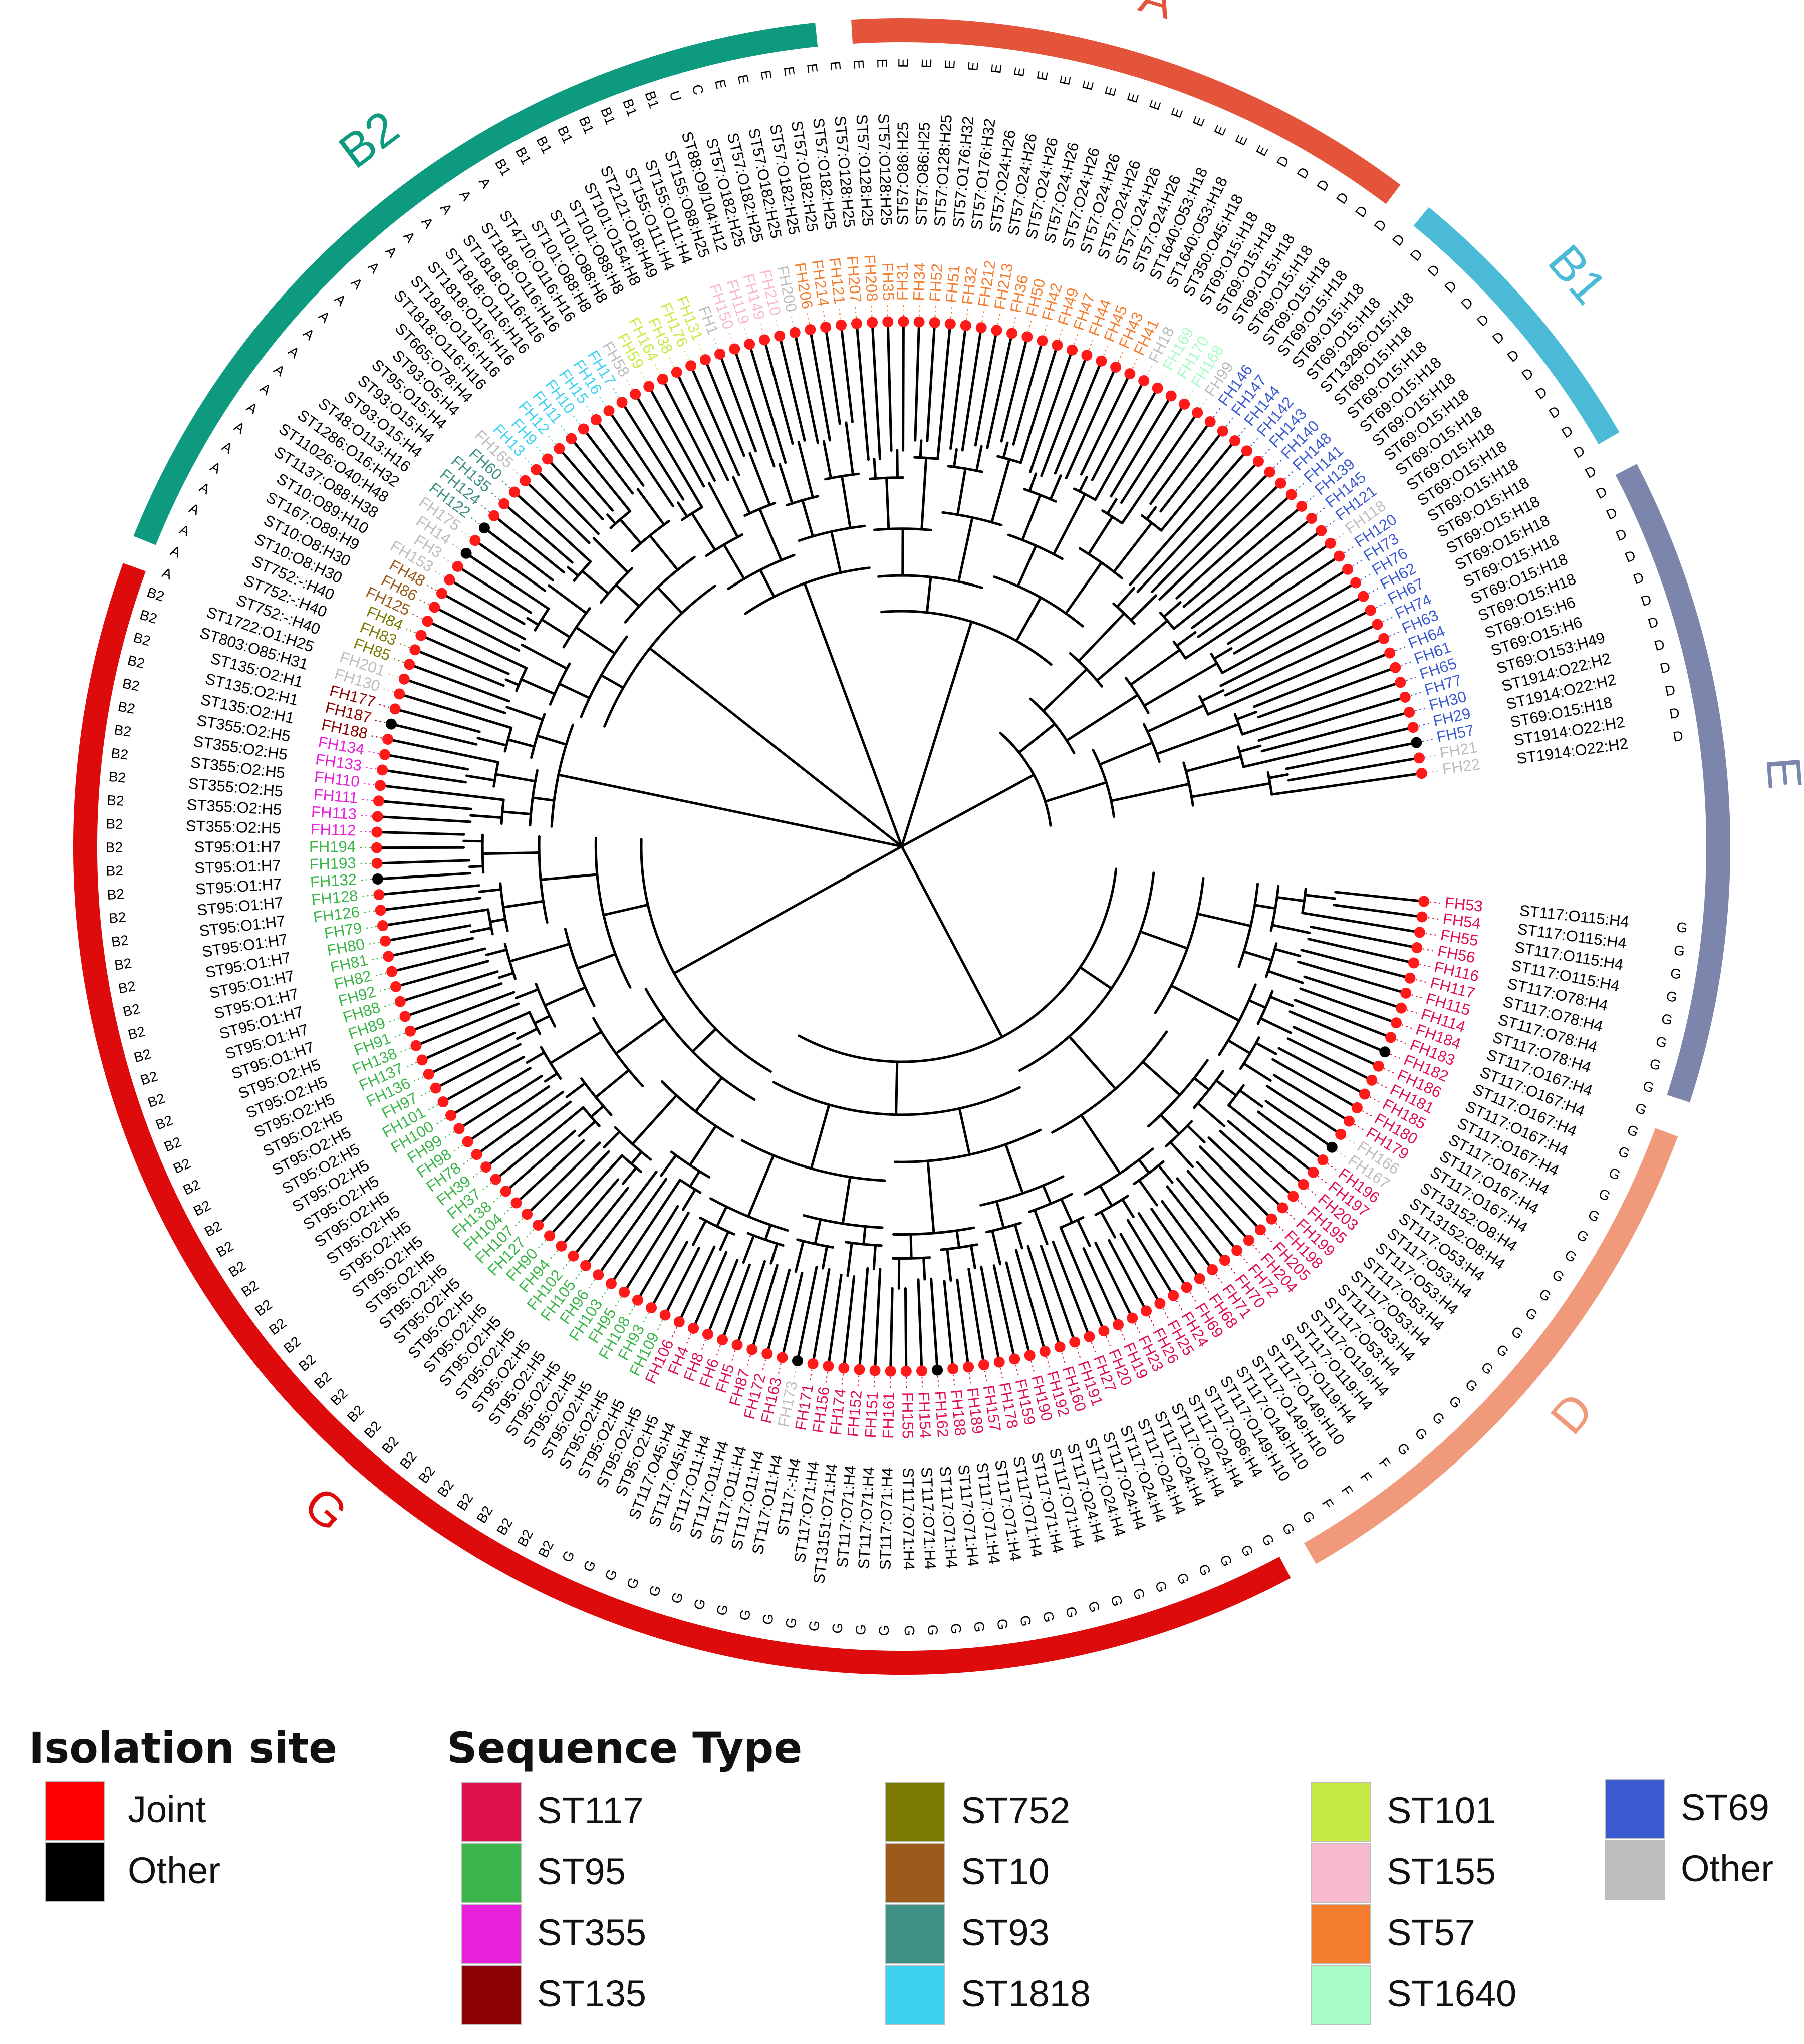 The height and width of the screenshot is (2044, 1804). Describe the element at coordinates (924, 1414) in the screenshot. I see `isolate-id-label: FH154` at that location.